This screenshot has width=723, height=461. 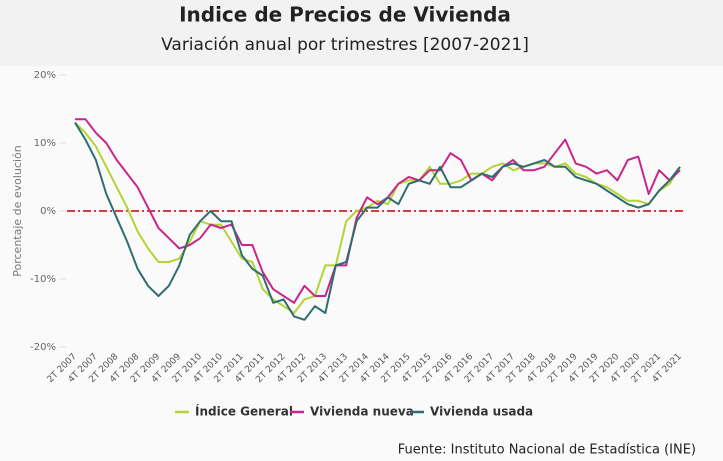 What do you see at coordinates (244, 411) in the screenshot?
I see `legend-label: Índice General` at bounding box center [244, 411].